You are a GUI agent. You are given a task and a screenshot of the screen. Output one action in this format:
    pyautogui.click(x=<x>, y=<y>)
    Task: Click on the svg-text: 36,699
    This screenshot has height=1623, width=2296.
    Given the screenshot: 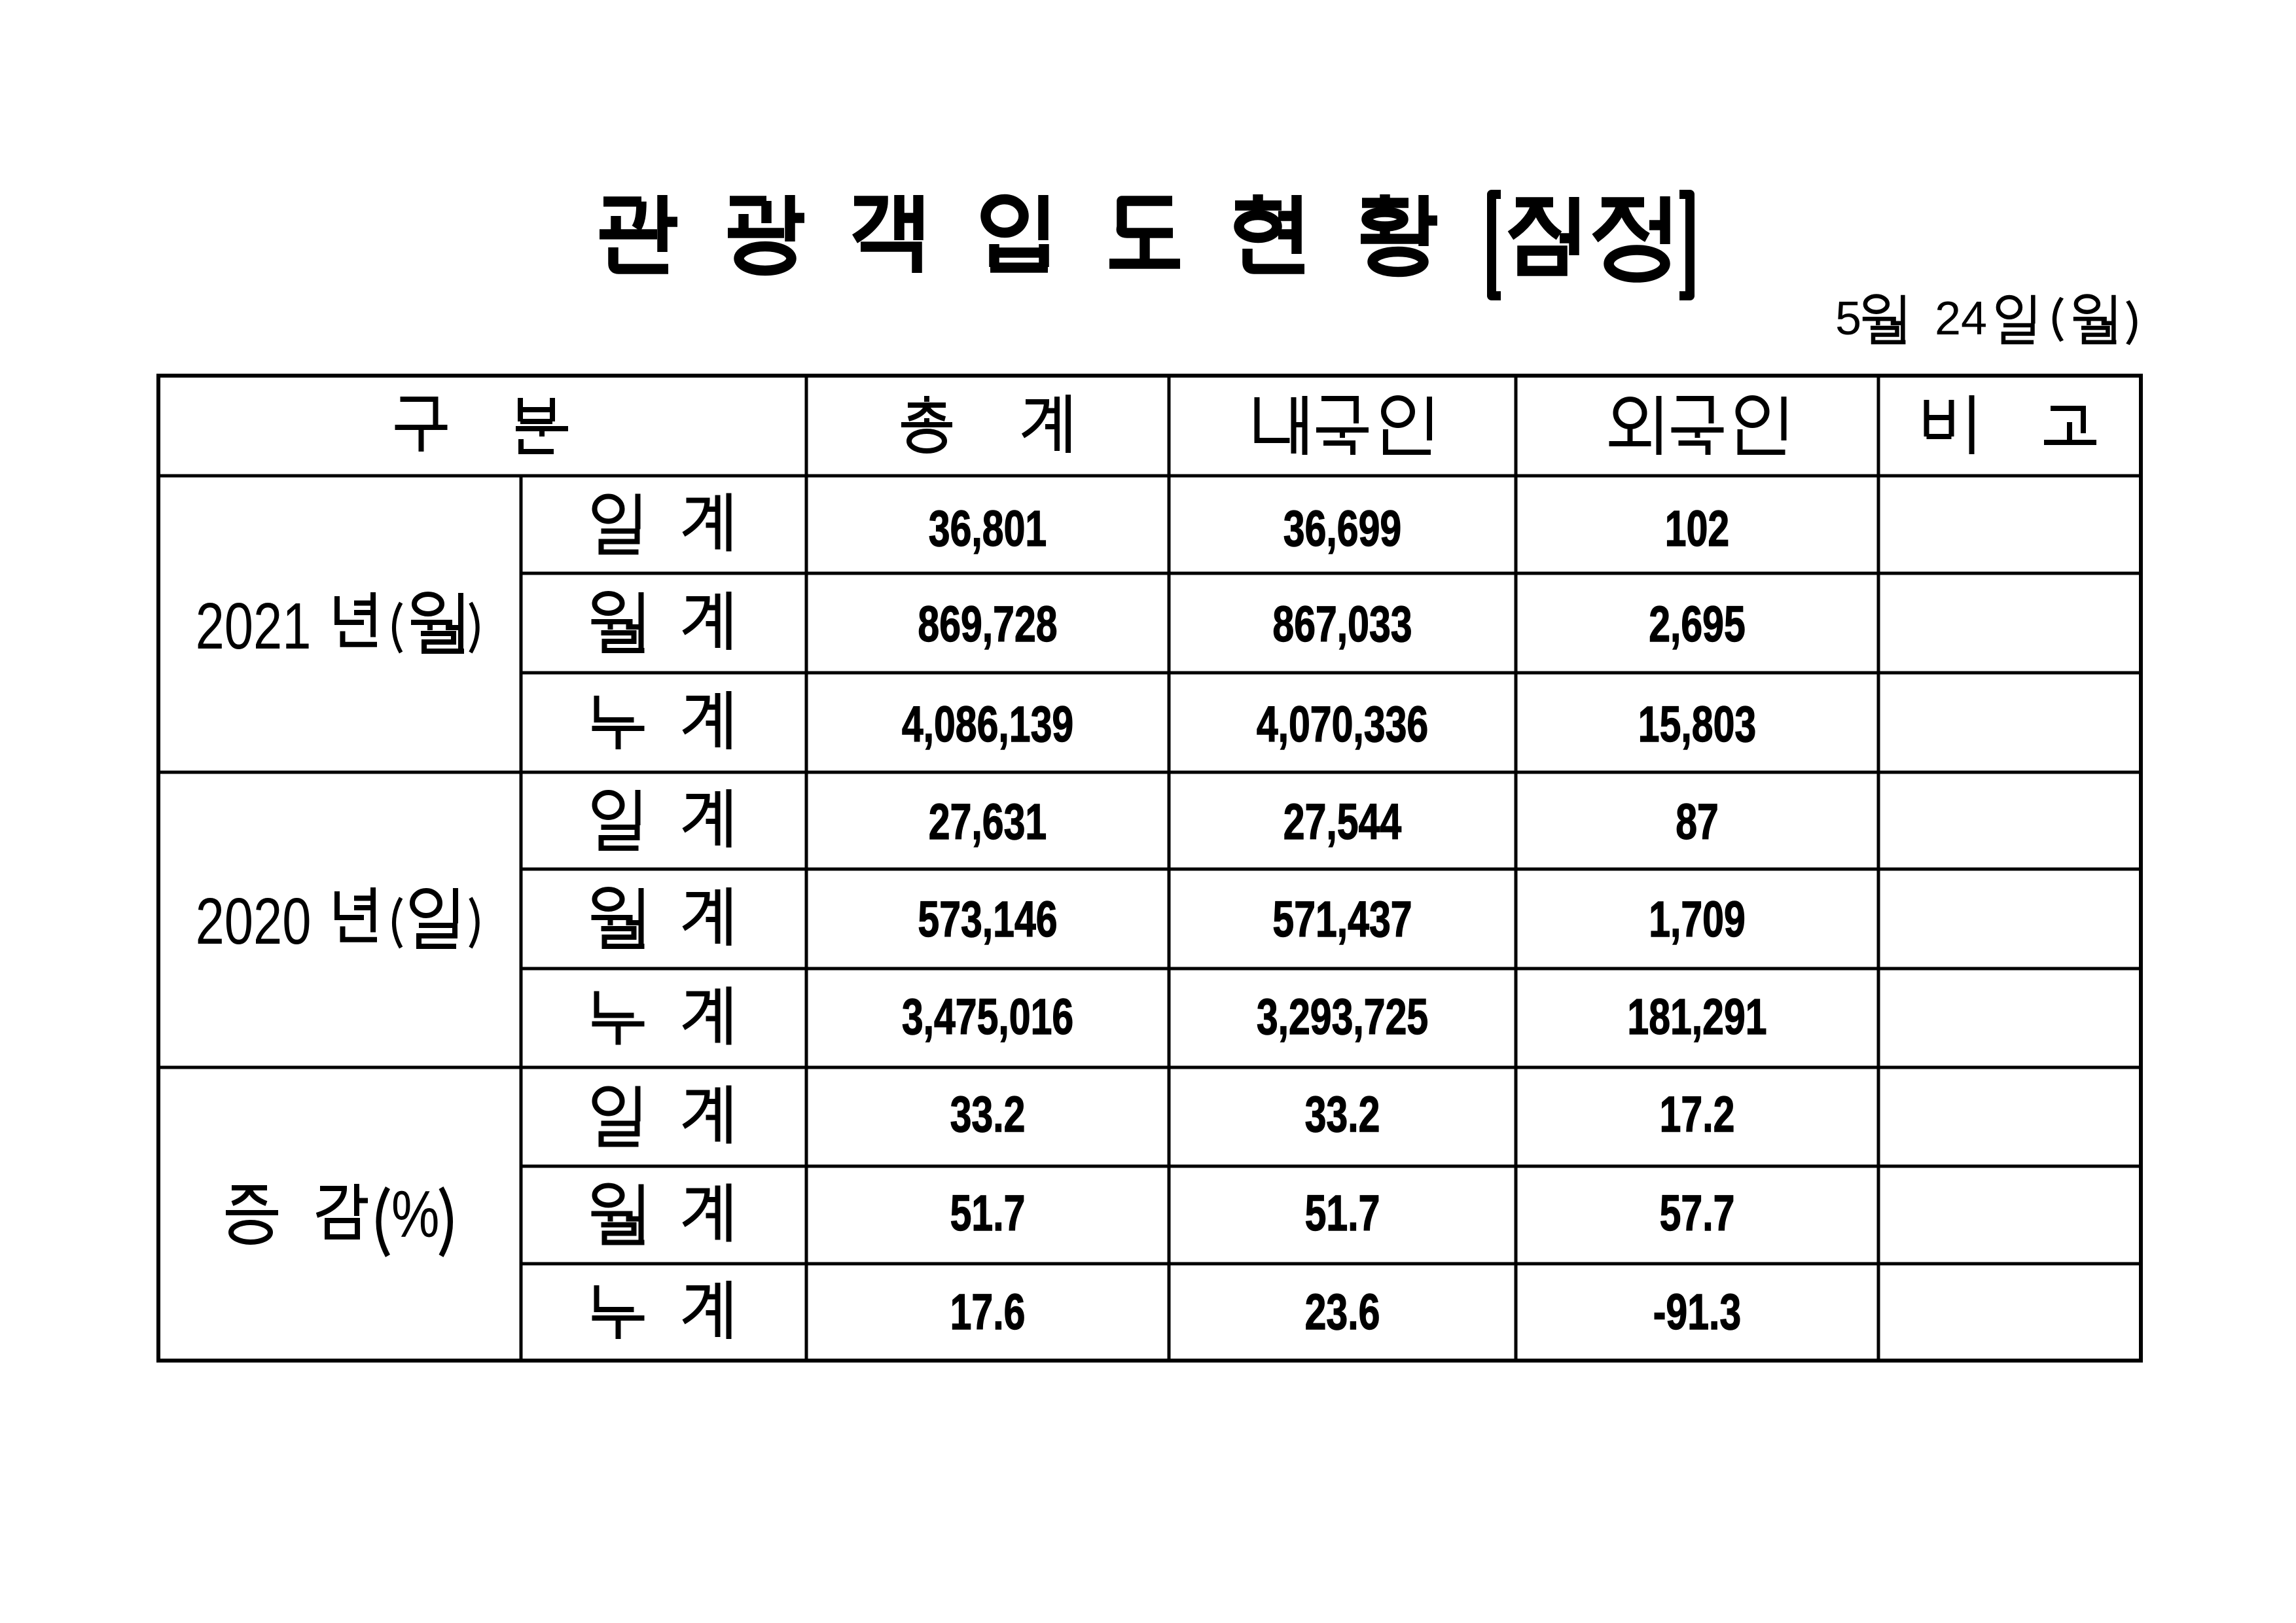 What is the action you would take?
    pyautogui.click(x=1342, y=528)
    